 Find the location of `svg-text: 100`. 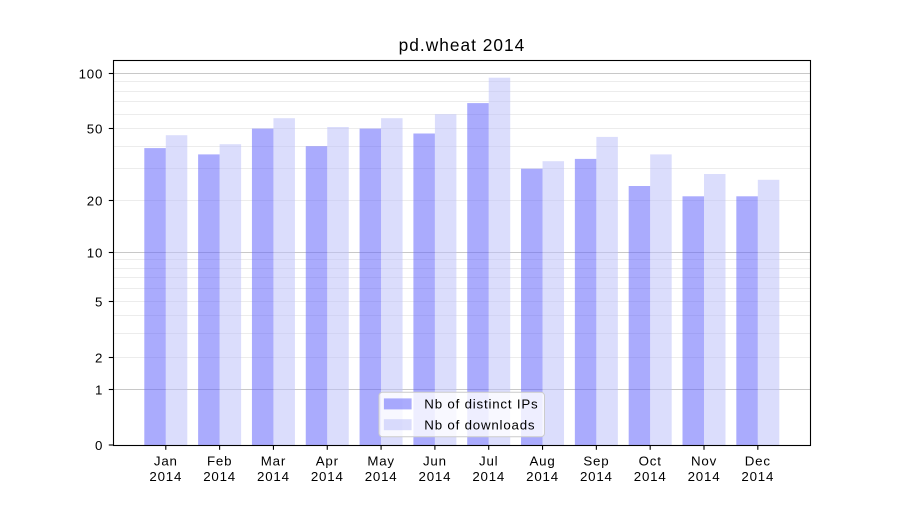

svg-text: 100 is located at coordinates (91, 73).